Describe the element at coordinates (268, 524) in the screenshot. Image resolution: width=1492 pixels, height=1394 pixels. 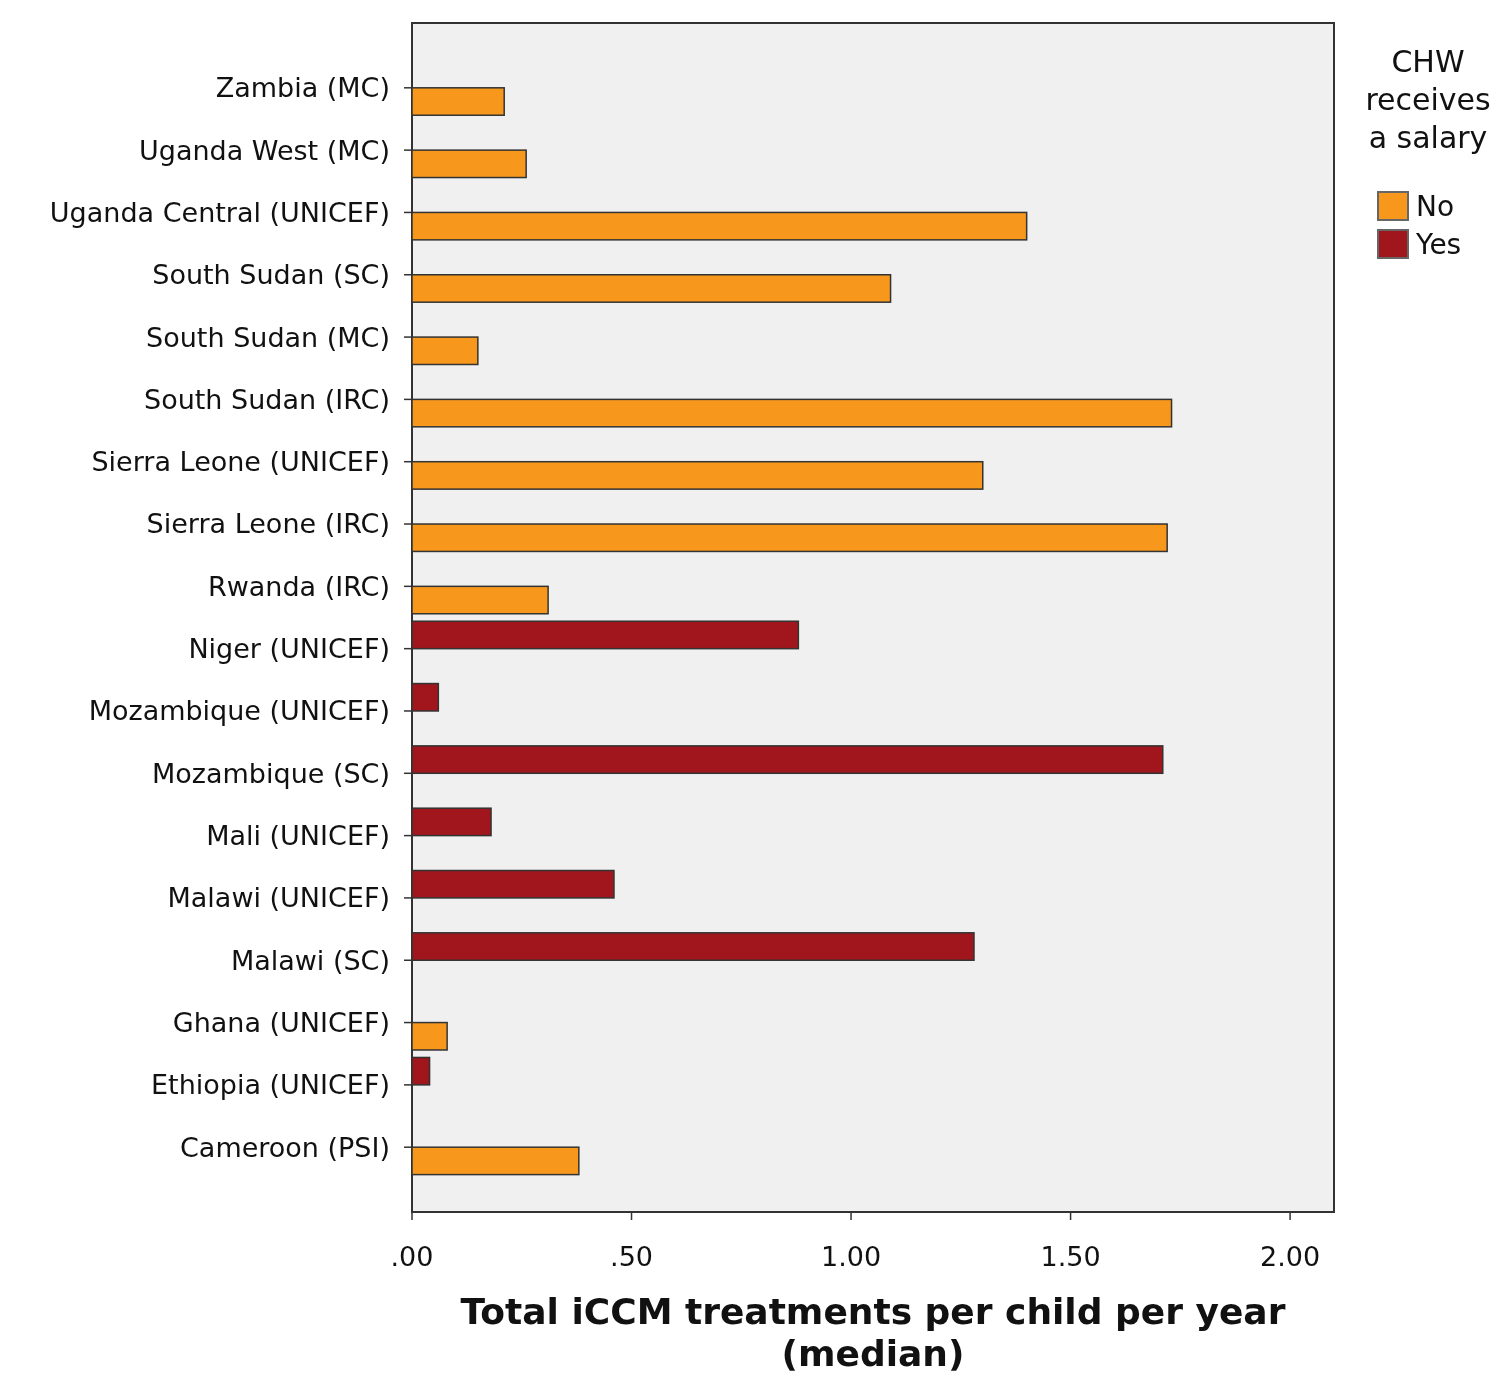
I see `y-tick-label: Sierra Leone (IRC)` at that location.